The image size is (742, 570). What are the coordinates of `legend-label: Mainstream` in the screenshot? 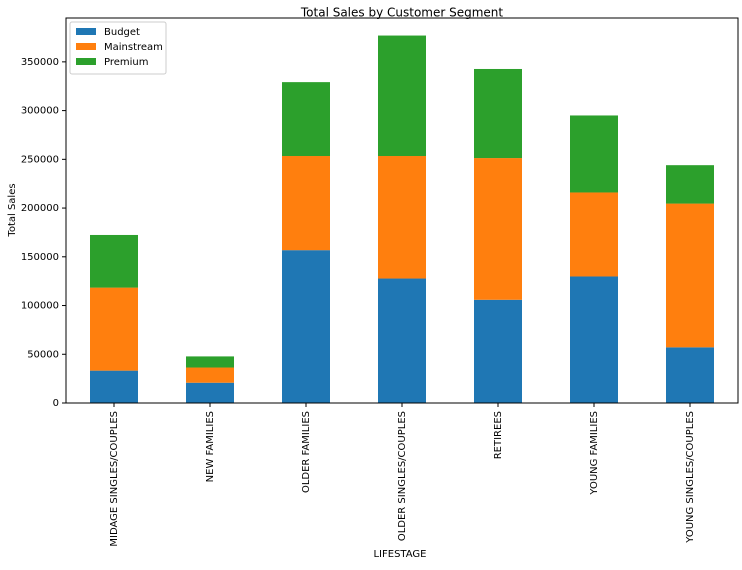 It's located at (133, 47).